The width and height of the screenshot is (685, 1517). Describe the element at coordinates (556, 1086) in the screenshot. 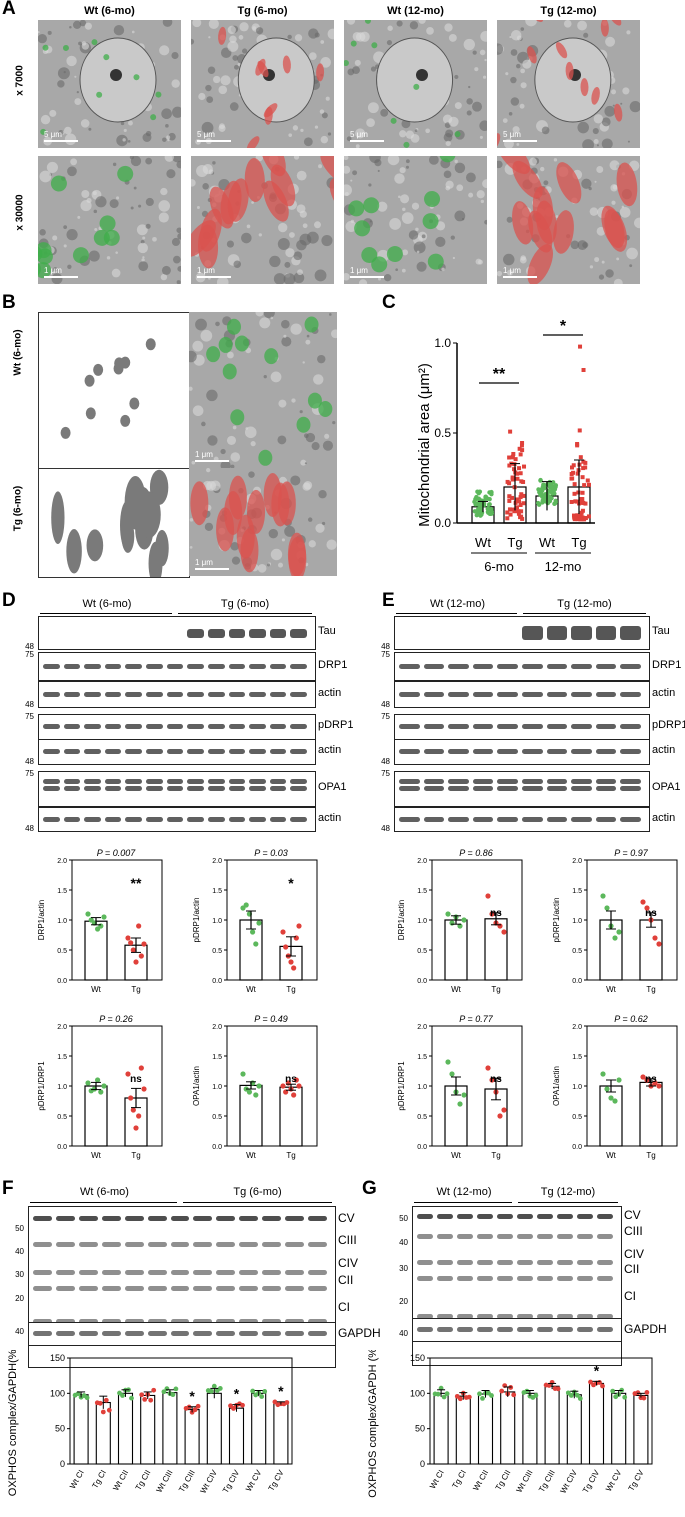

I see `chart-ylabel: OPA1/actin` at that location.